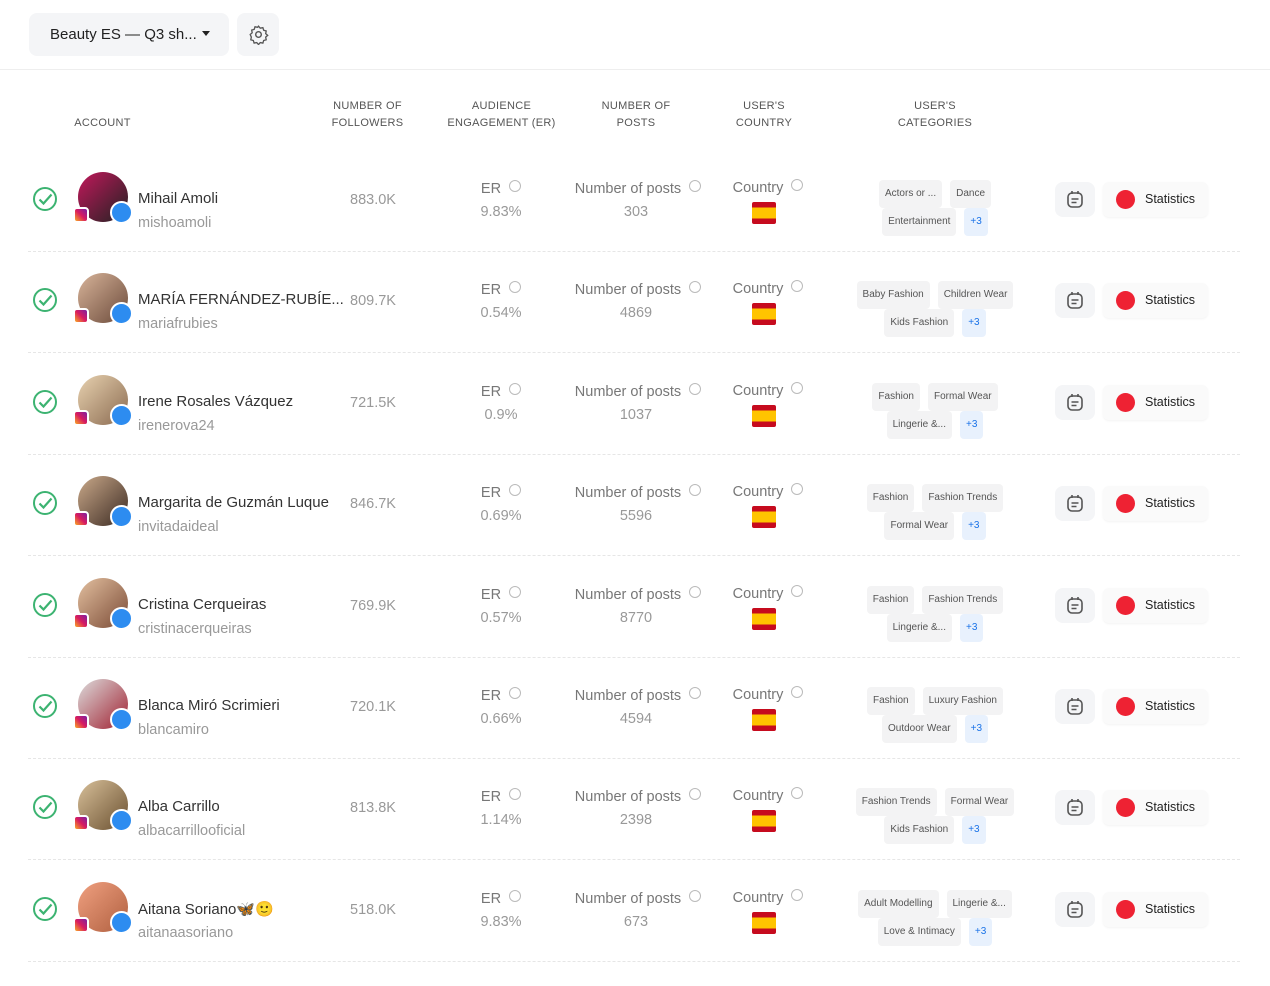  What do you see at coordinates (919, 222) in the screenshot?
I see `category-tag: Entertainment` at bounding box center [919, 222].